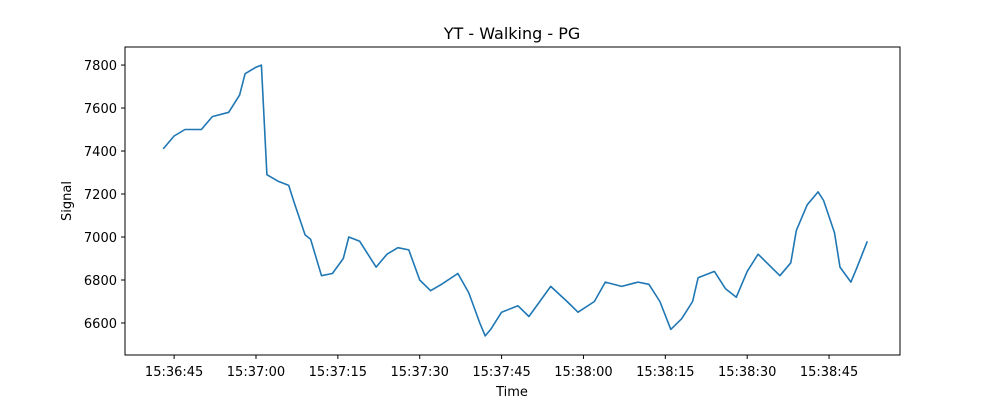 The image size is (1000, 404). Describe the element at coordinates (501, 372) in the screenshot. I see `x-tick-label: 15:37:45` at that location.